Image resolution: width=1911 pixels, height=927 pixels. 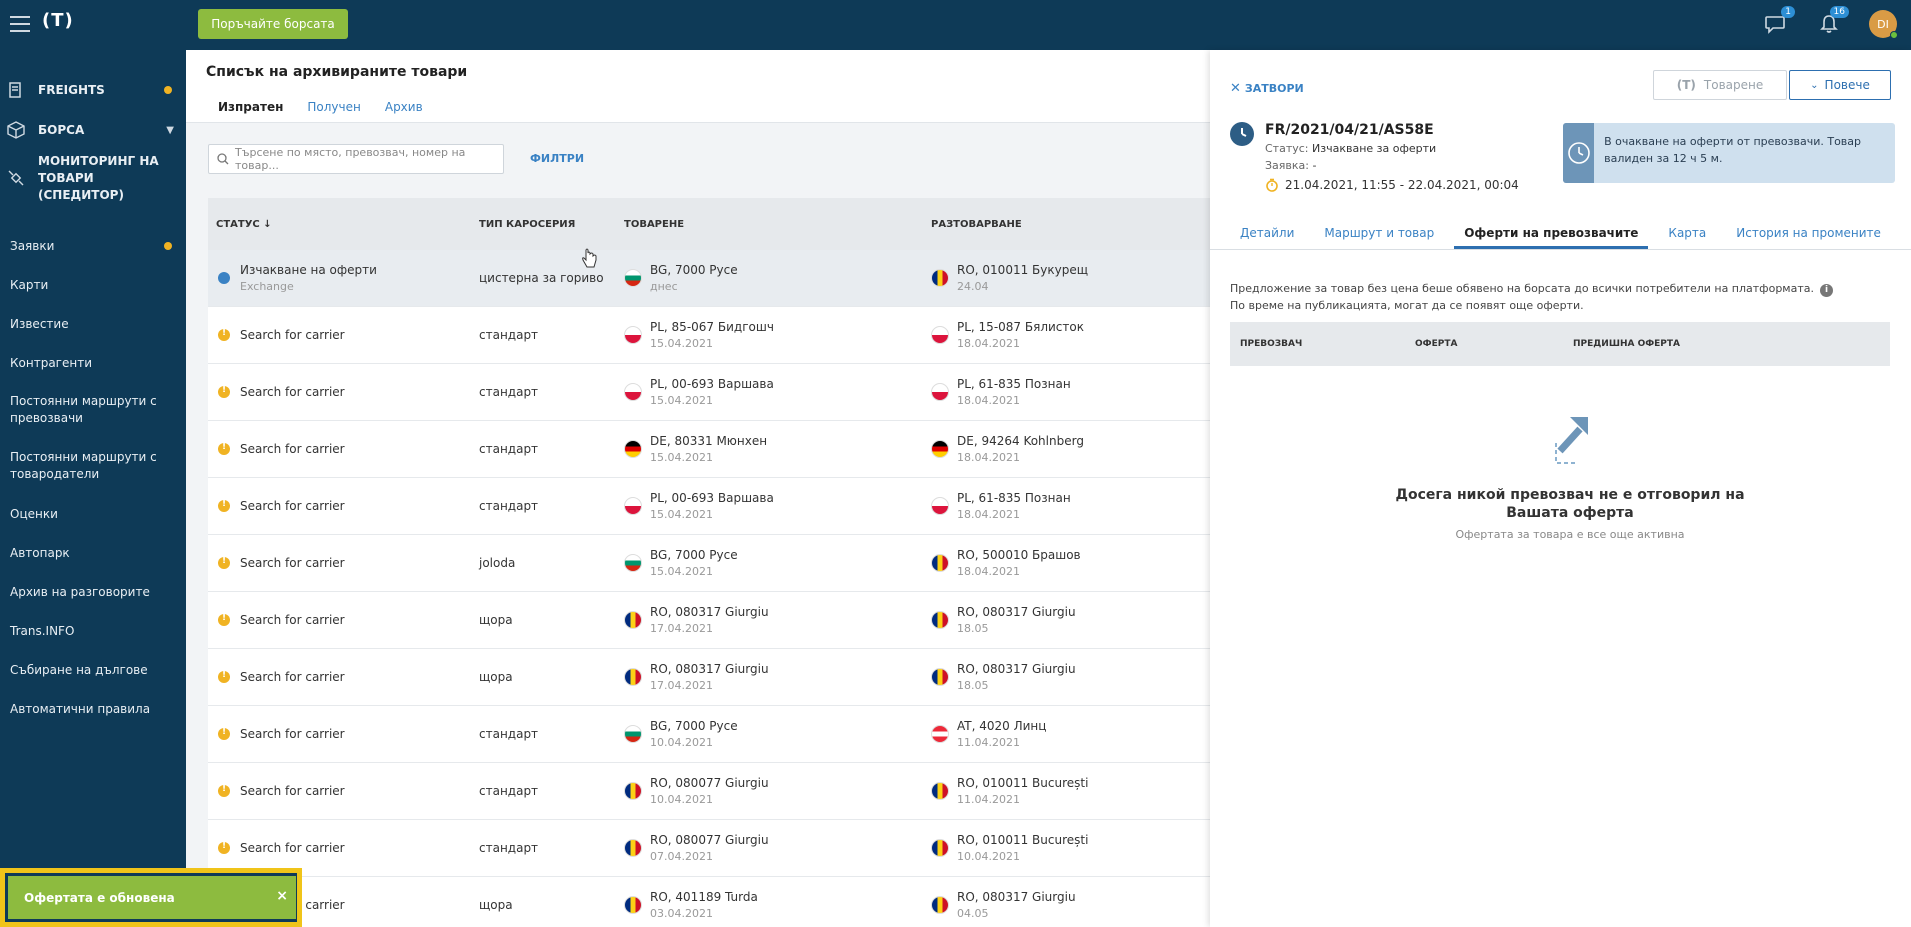 What do you see at coordinates (93, 708) in the screenshot?
I see `sidebar-link-automatic-rules: Автоматични правила` at bounding box center [93, 708].